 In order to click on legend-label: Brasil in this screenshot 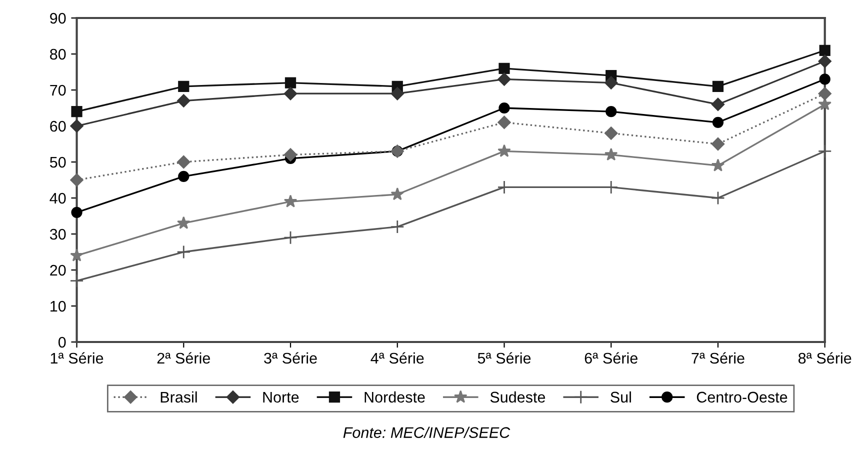, I will do `click(178, 397)`.